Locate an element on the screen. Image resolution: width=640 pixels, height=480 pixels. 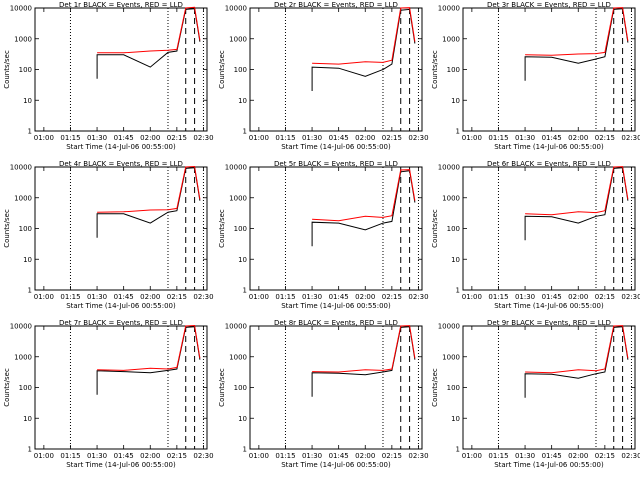
chart-title: Det 6r BLACK = Events, RED = LLD is located at coordinates (549, 164).